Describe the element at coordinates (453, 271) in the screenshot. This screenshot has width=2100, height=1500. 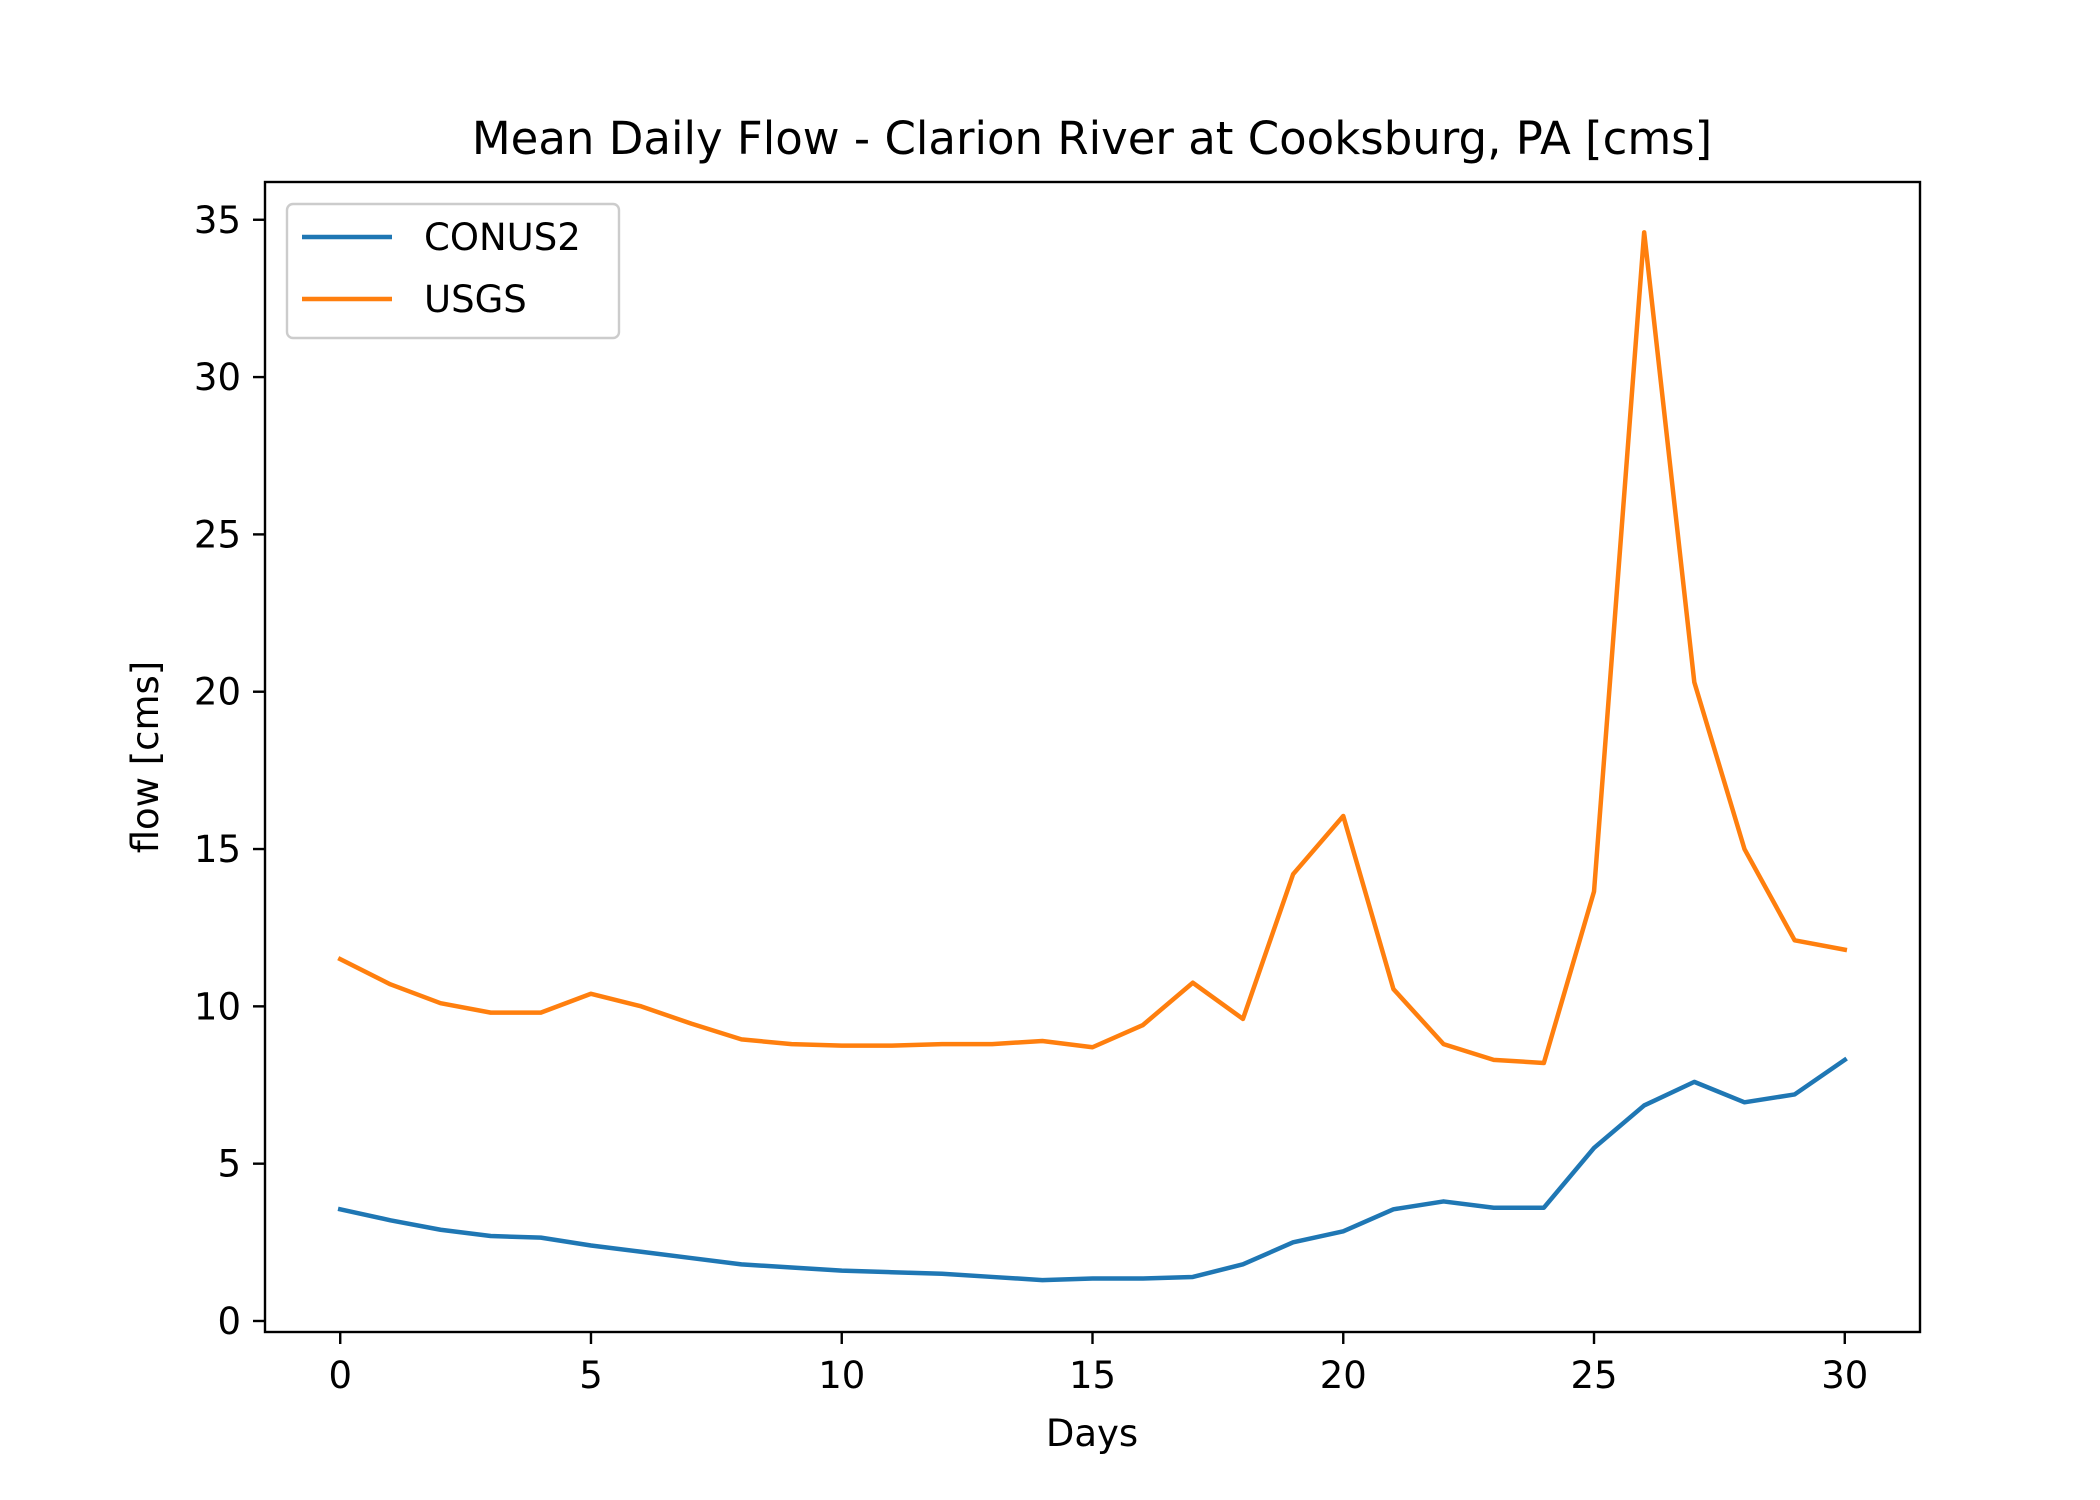
I see `legend: CONUS2 USGS` at that location.